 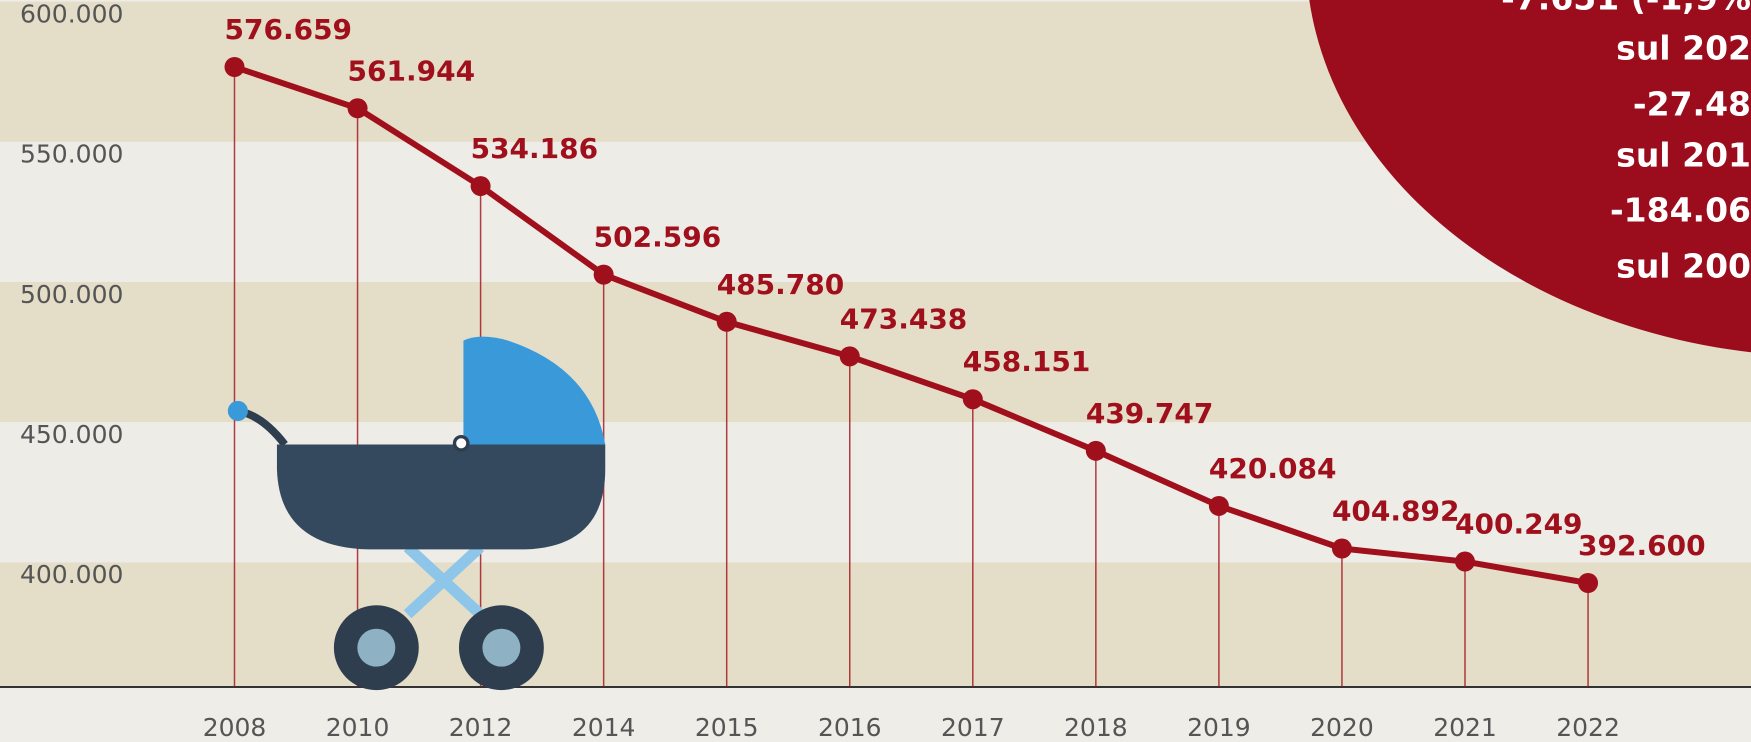 I want to click on x-tick-label: 2016, so click(x=850, y=727).